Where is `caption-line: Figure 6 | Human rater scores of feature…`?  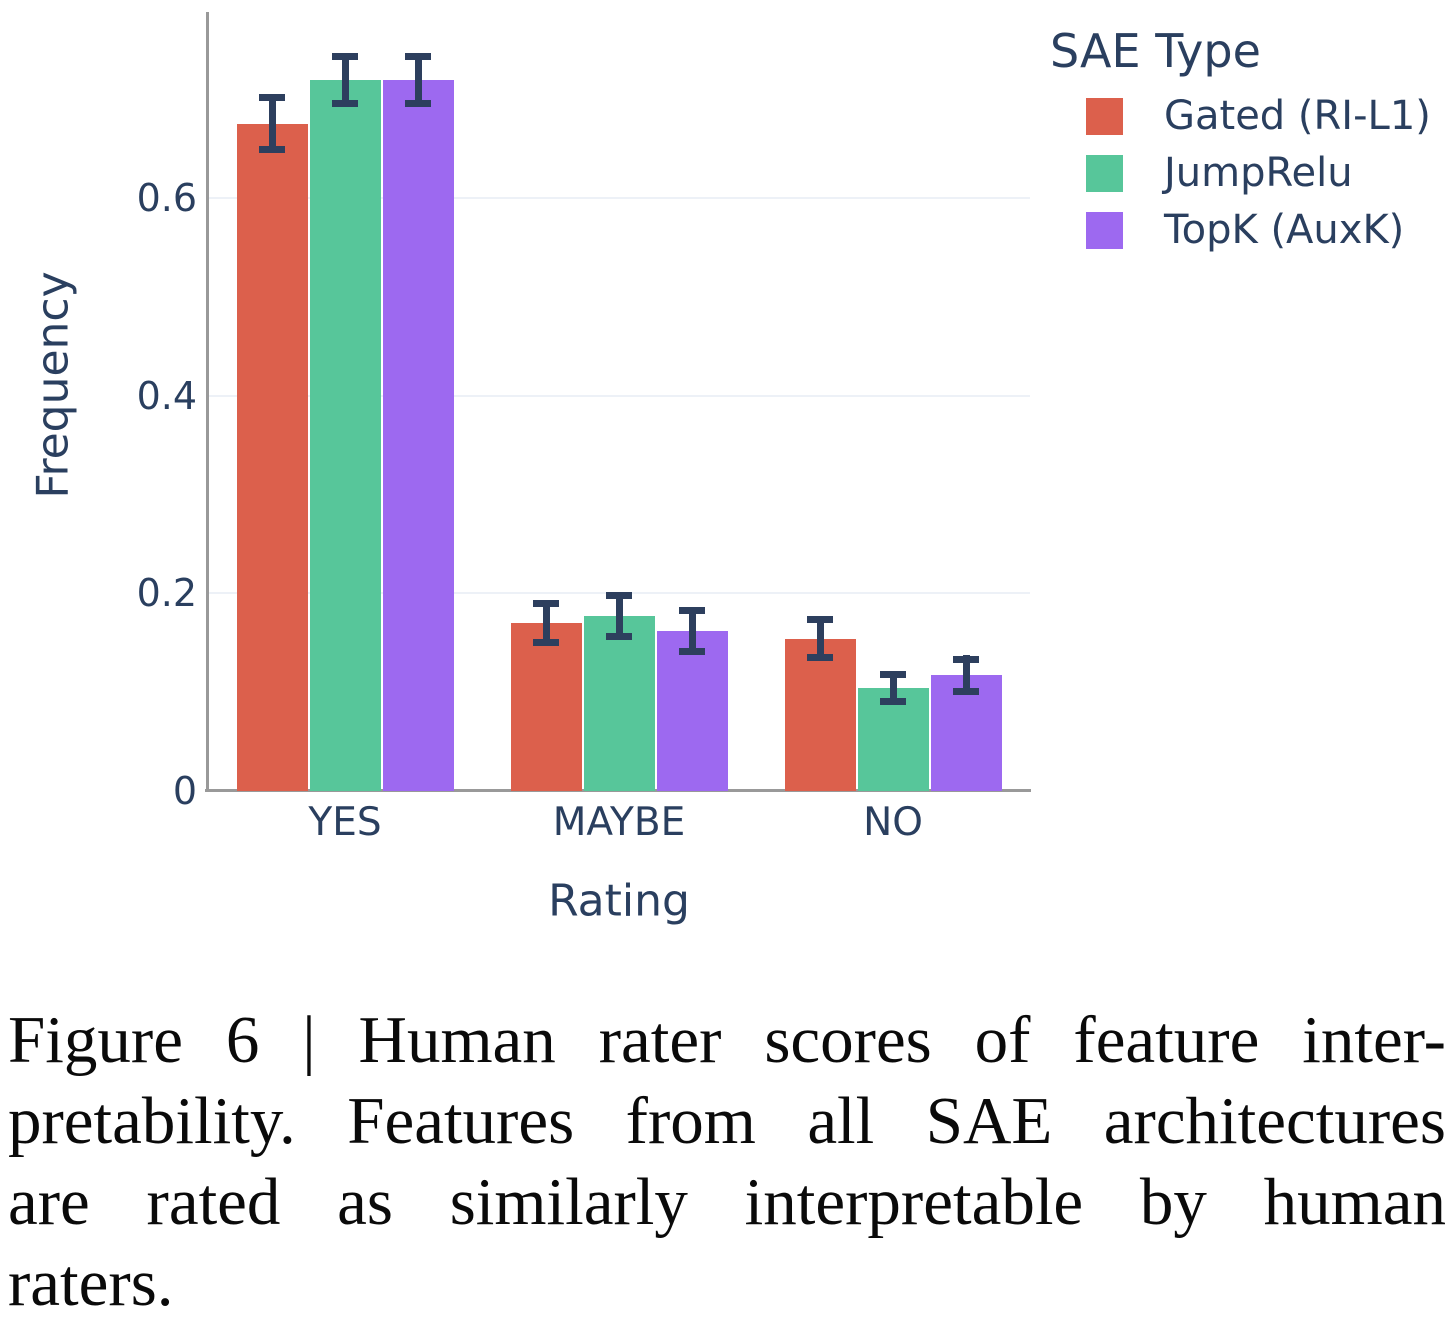 caption-line: Figure 6 | Human rater scores of feature… is located at coordinates (727, 1040).